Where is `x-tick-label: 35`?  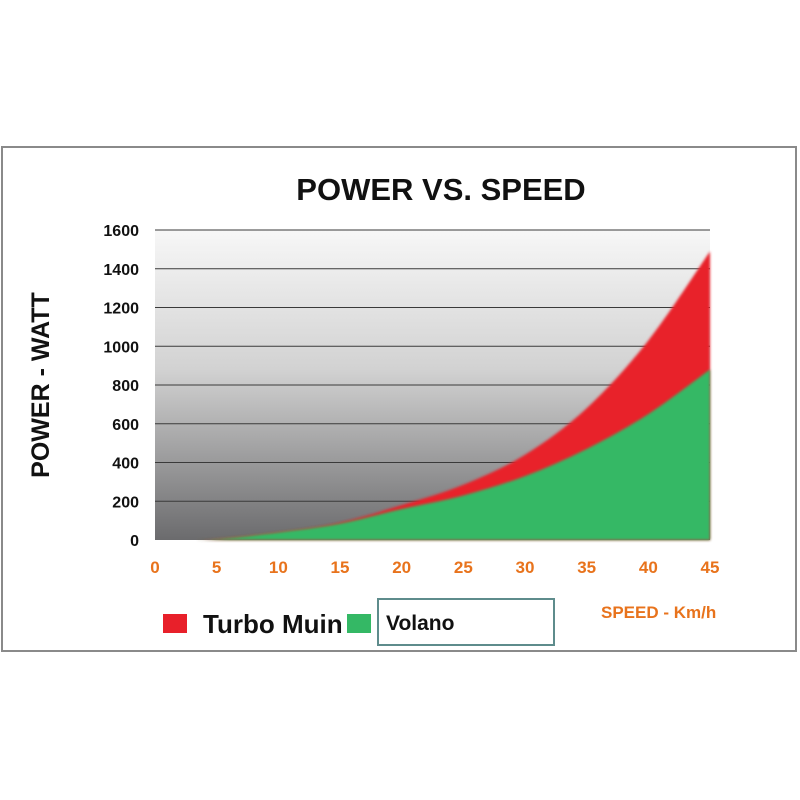
x-tick-label: 35 is located at coordinates (586, 567).